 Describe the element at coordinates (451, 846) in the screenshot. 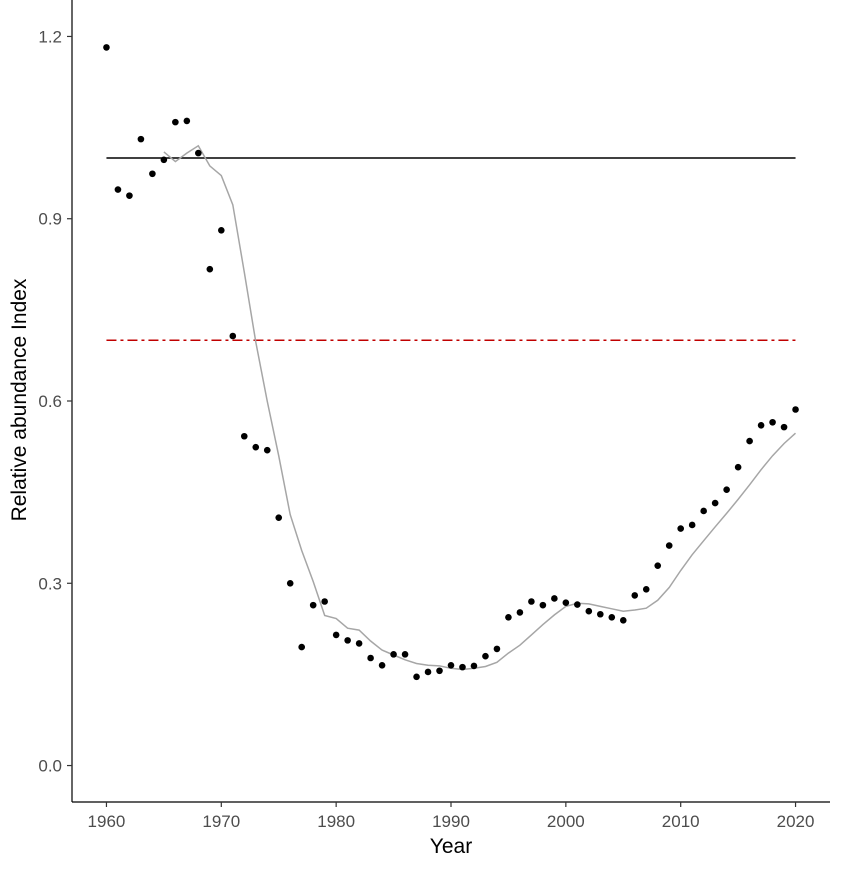

I see `x-axis-title: Year` at that location.